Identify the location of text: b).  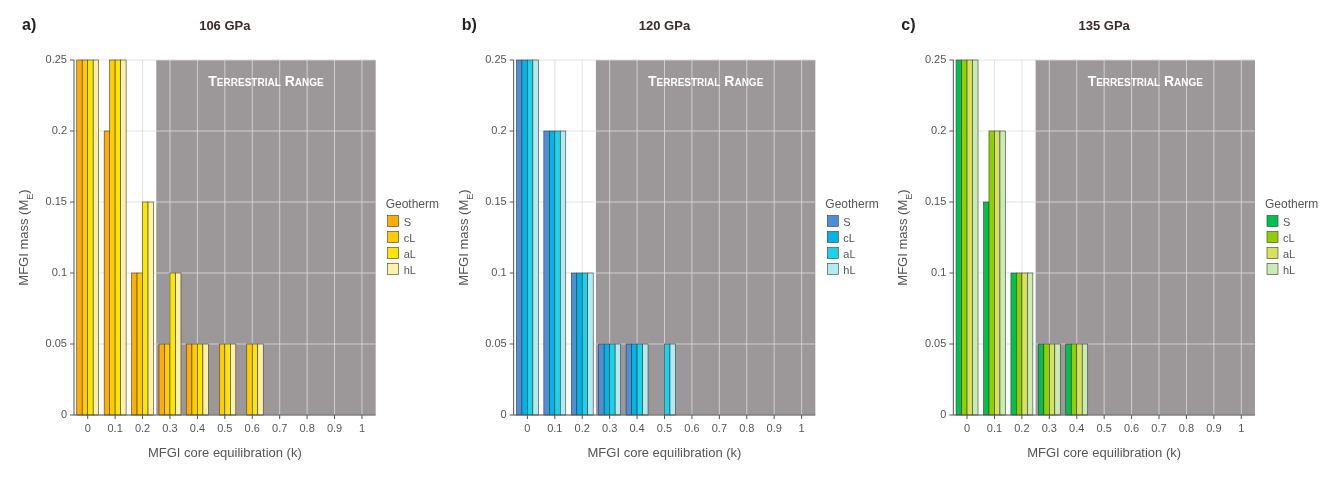
(469, 24).